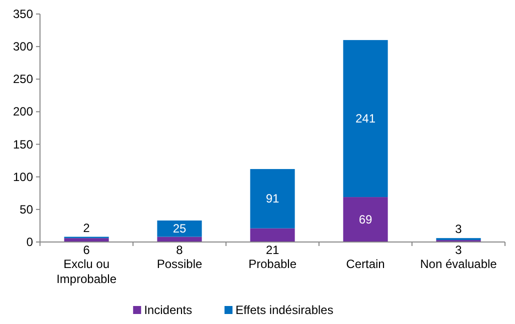 This screenshot has height=324, width=515. Describe the element at coordinates (459, 264) in the screenshot. I see `x-tick-label: Non évaluable` at that location.